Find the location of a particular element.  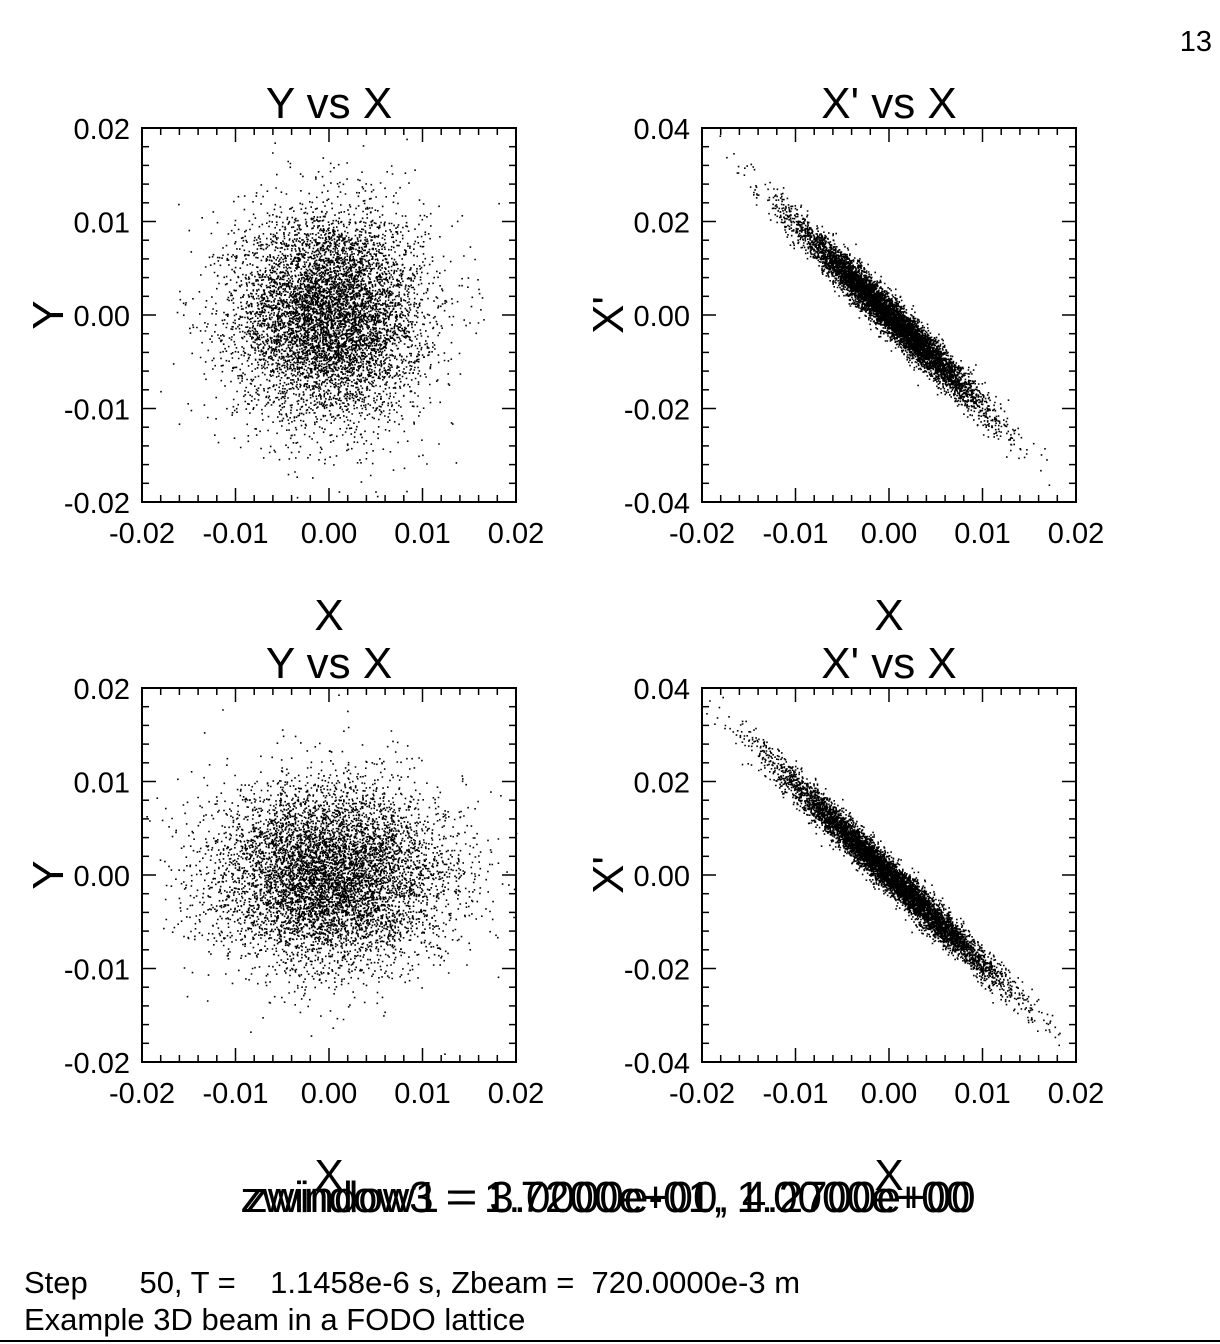

panel-4-ytick-label: 0.00 is located at coordinates (662, 877).